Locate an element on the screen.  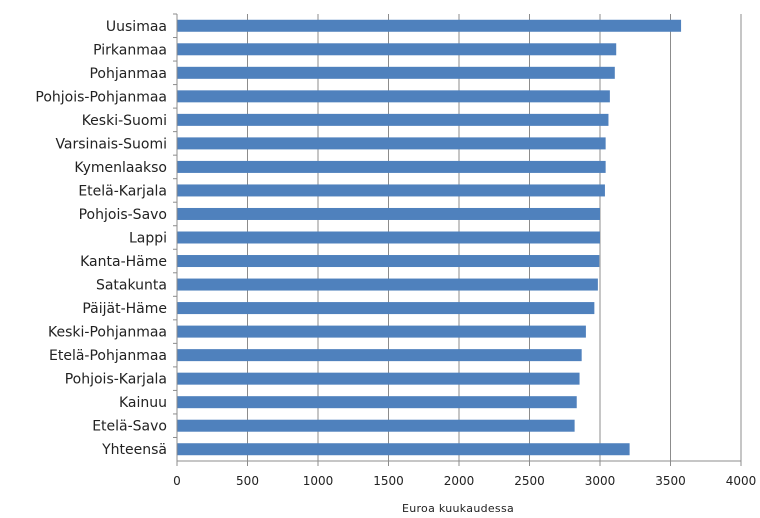
x-tick-label: 3000 is located at coordinates (600, 481).